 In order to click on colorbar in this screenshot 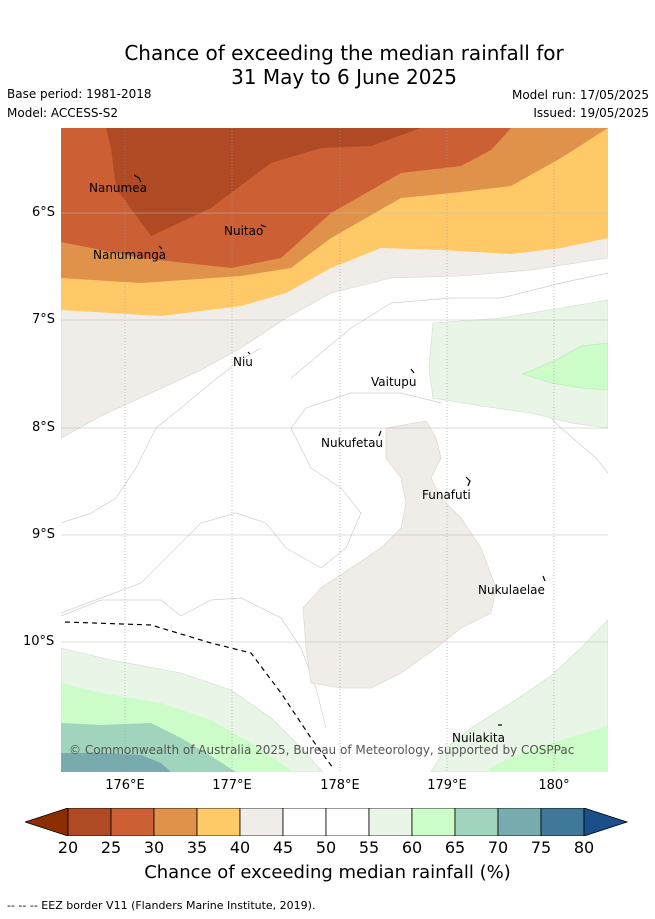, I will do `click(327, 822)`.